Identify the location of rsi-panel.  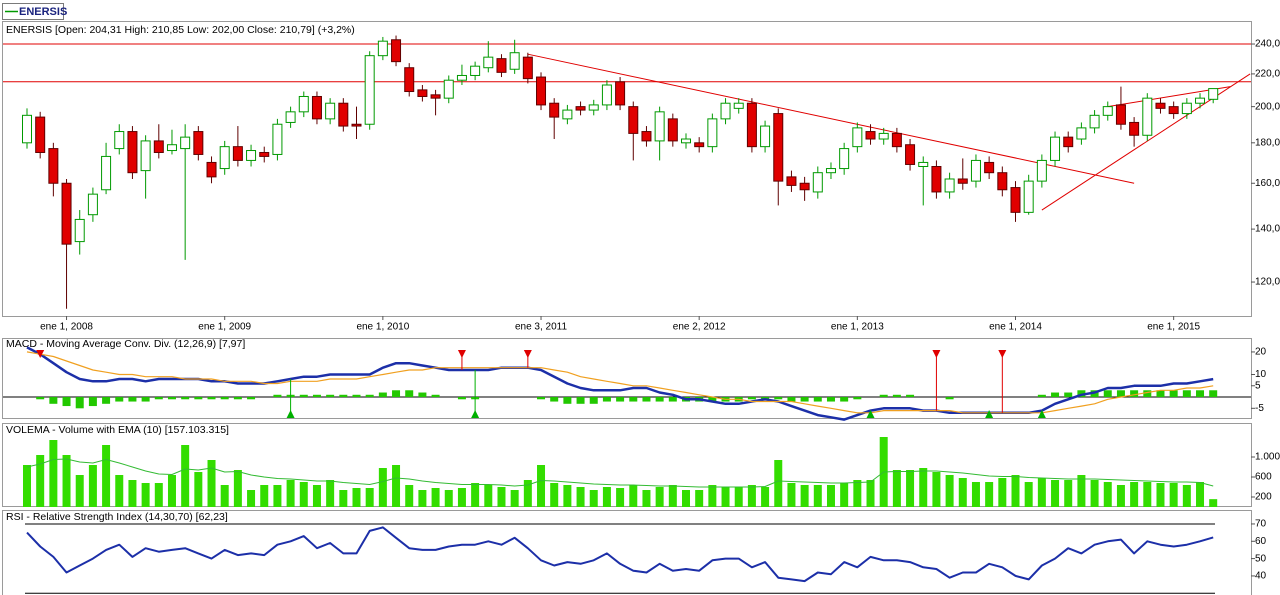
(627, 552).